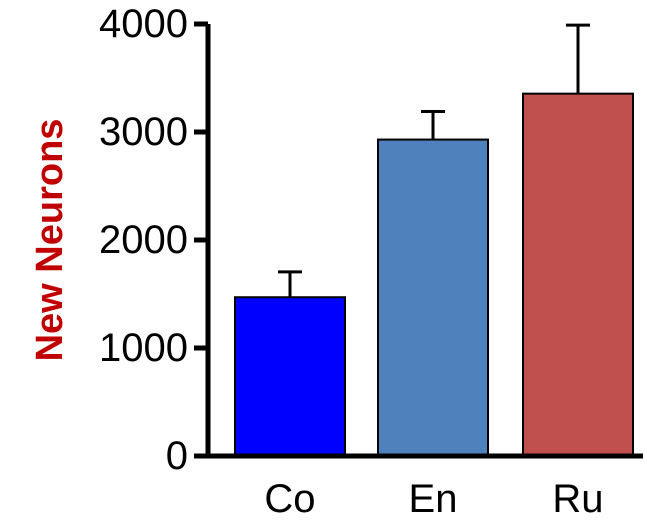  What do you see at coordinates (289, 499) in the screenshot?
I see `x-tick-label-co: Co` at bounding box center [289, 499].